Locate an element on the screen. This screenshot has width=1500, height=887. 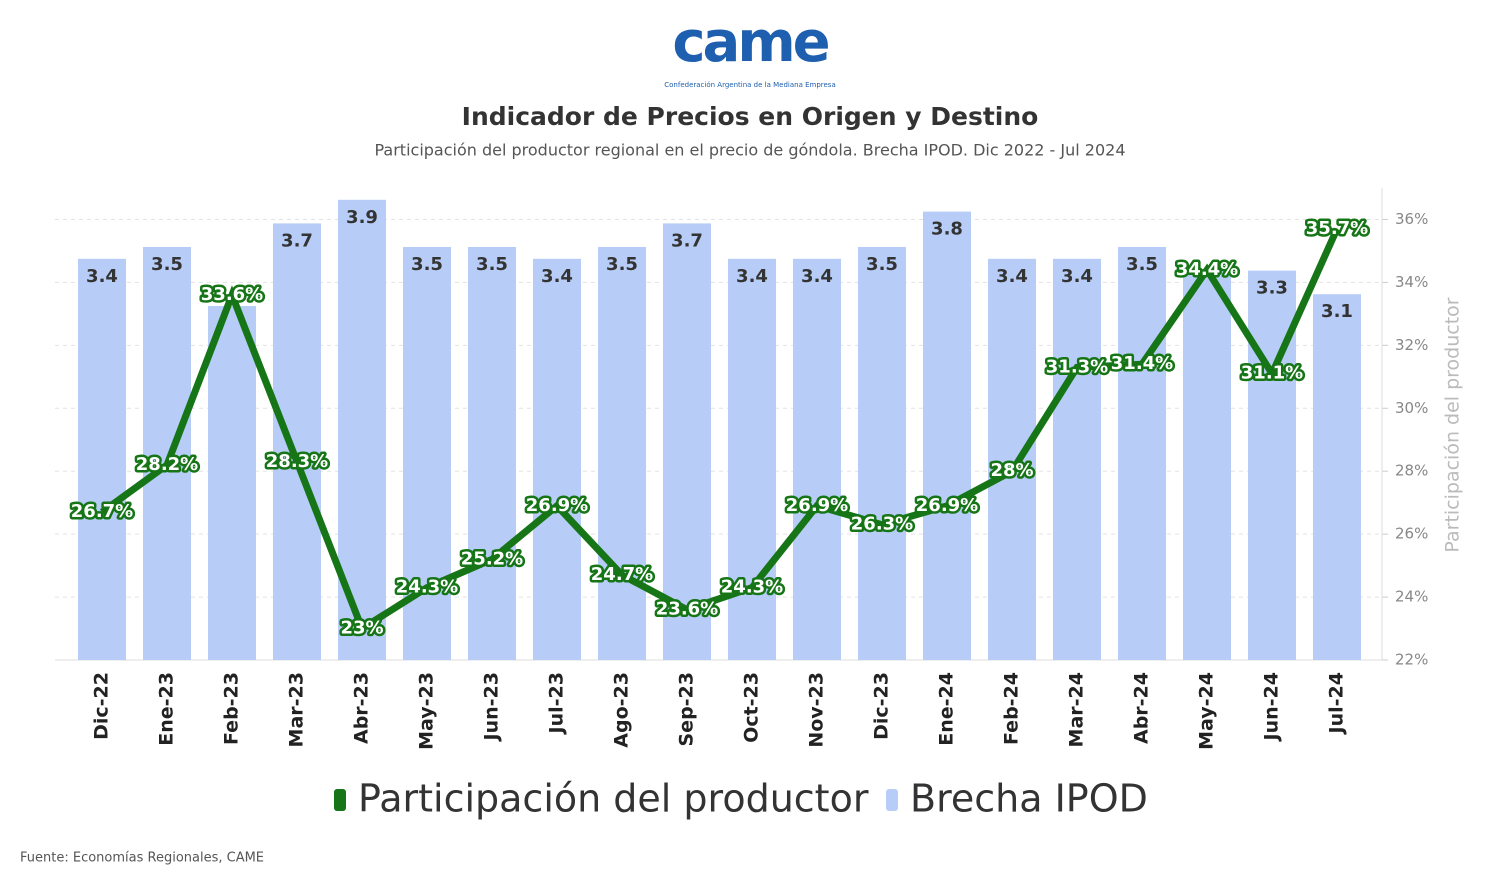
x-tick-label: Jun-24 is located at coordinates (1272, 707).